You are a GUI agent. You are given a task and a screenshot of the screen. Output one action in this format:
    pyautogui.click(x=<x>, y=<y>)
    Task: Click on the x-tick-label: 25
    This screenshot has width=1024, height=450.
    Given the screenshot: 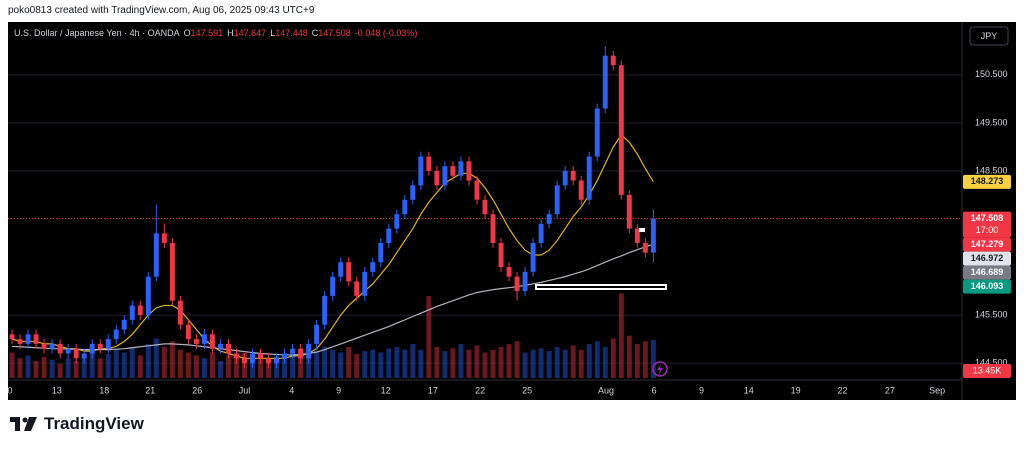 What is the action you would take?
    pyautogui.click(x=527, y=390)
    